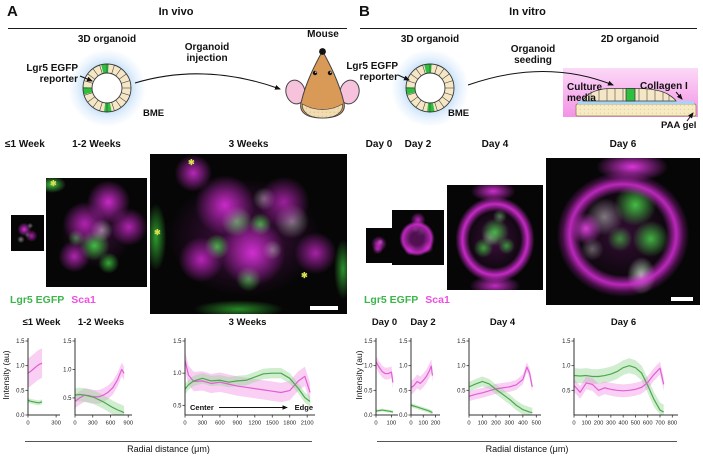  I want to click on panel-b-letter: B, so click(364, 11).